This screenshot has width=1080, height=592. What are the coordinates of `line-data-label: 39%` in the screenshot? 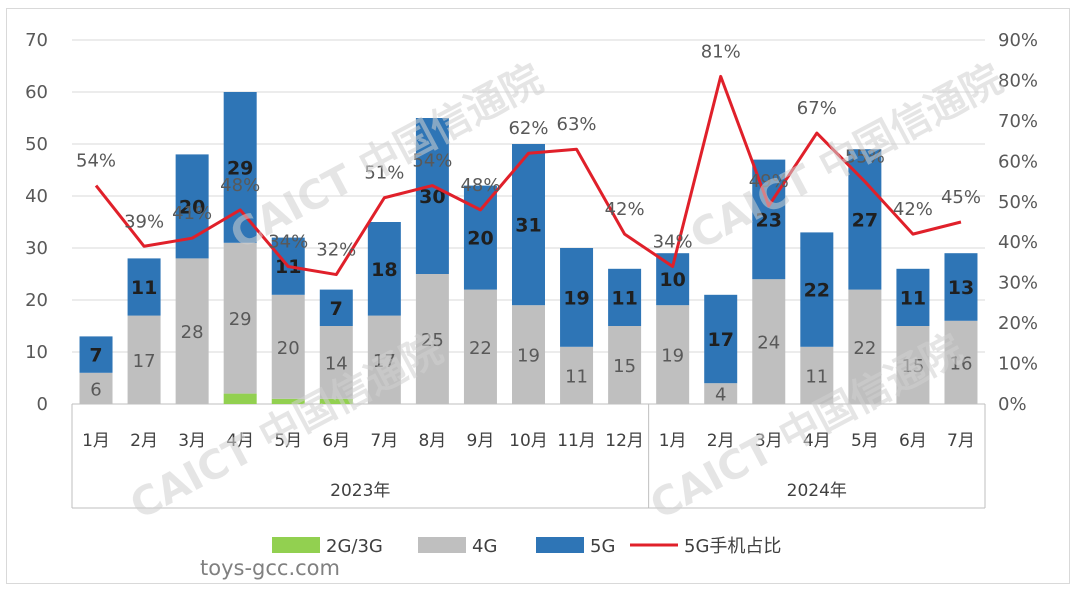 It's located at (144, 221).